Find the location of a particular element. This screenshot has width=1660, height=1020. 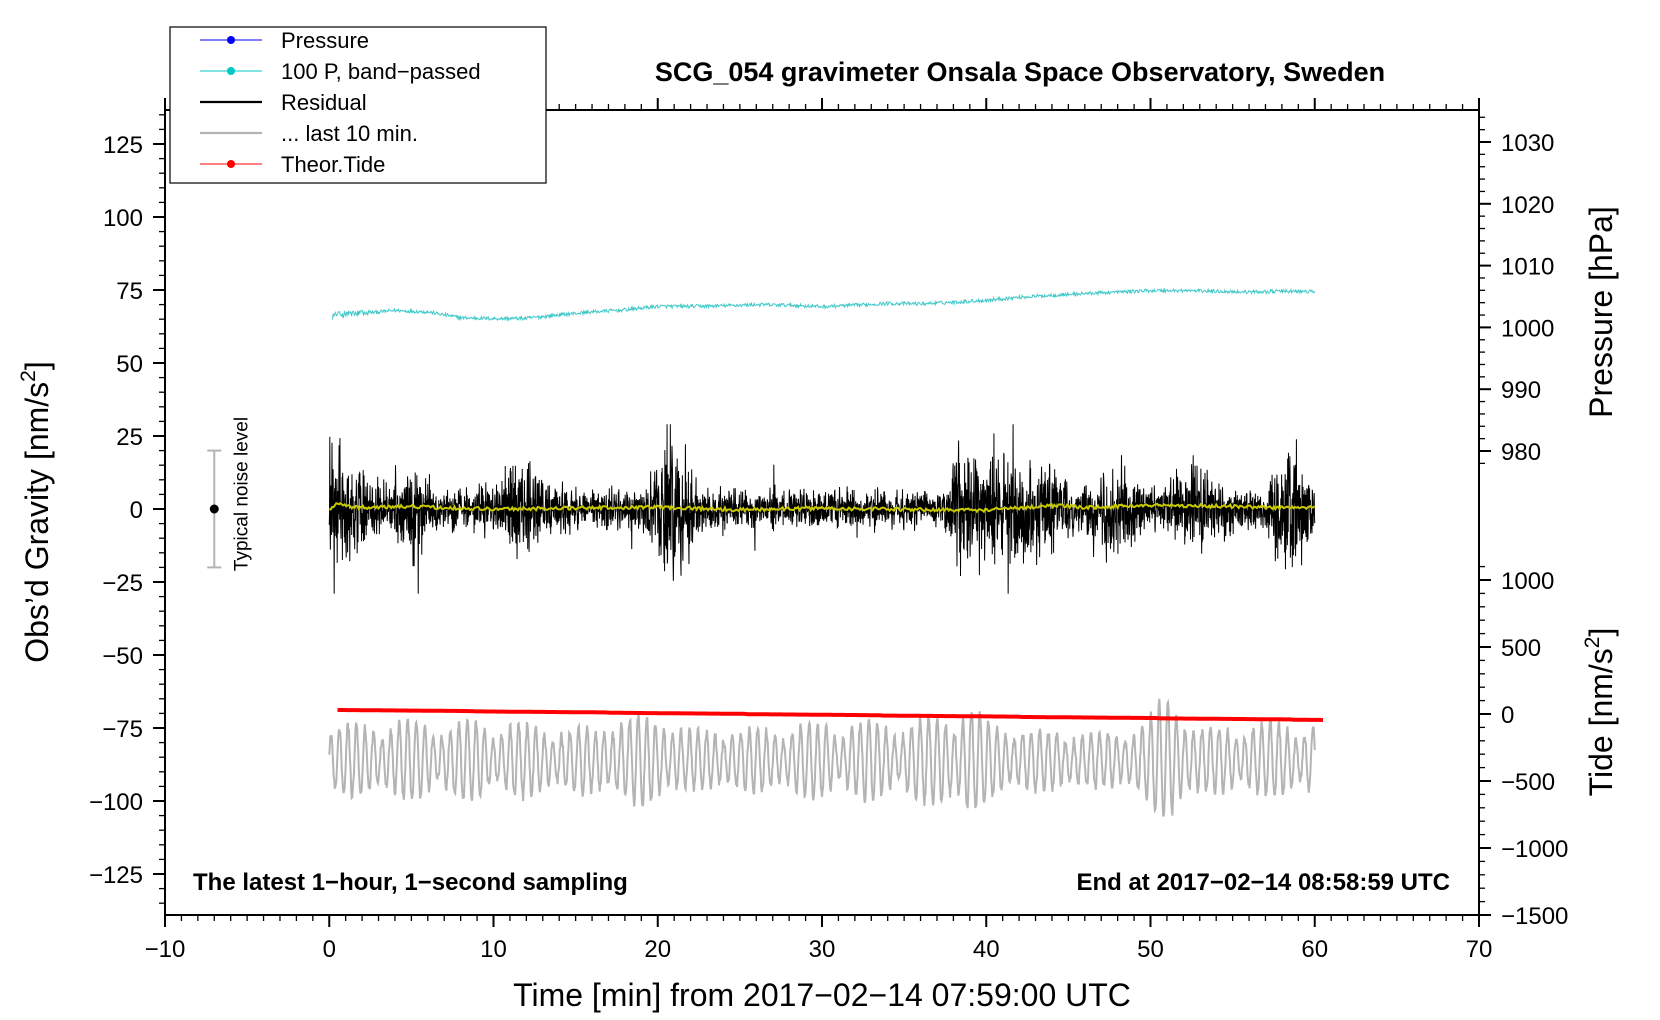

x-tick-label: 10 is located at coordinates (493, 949).